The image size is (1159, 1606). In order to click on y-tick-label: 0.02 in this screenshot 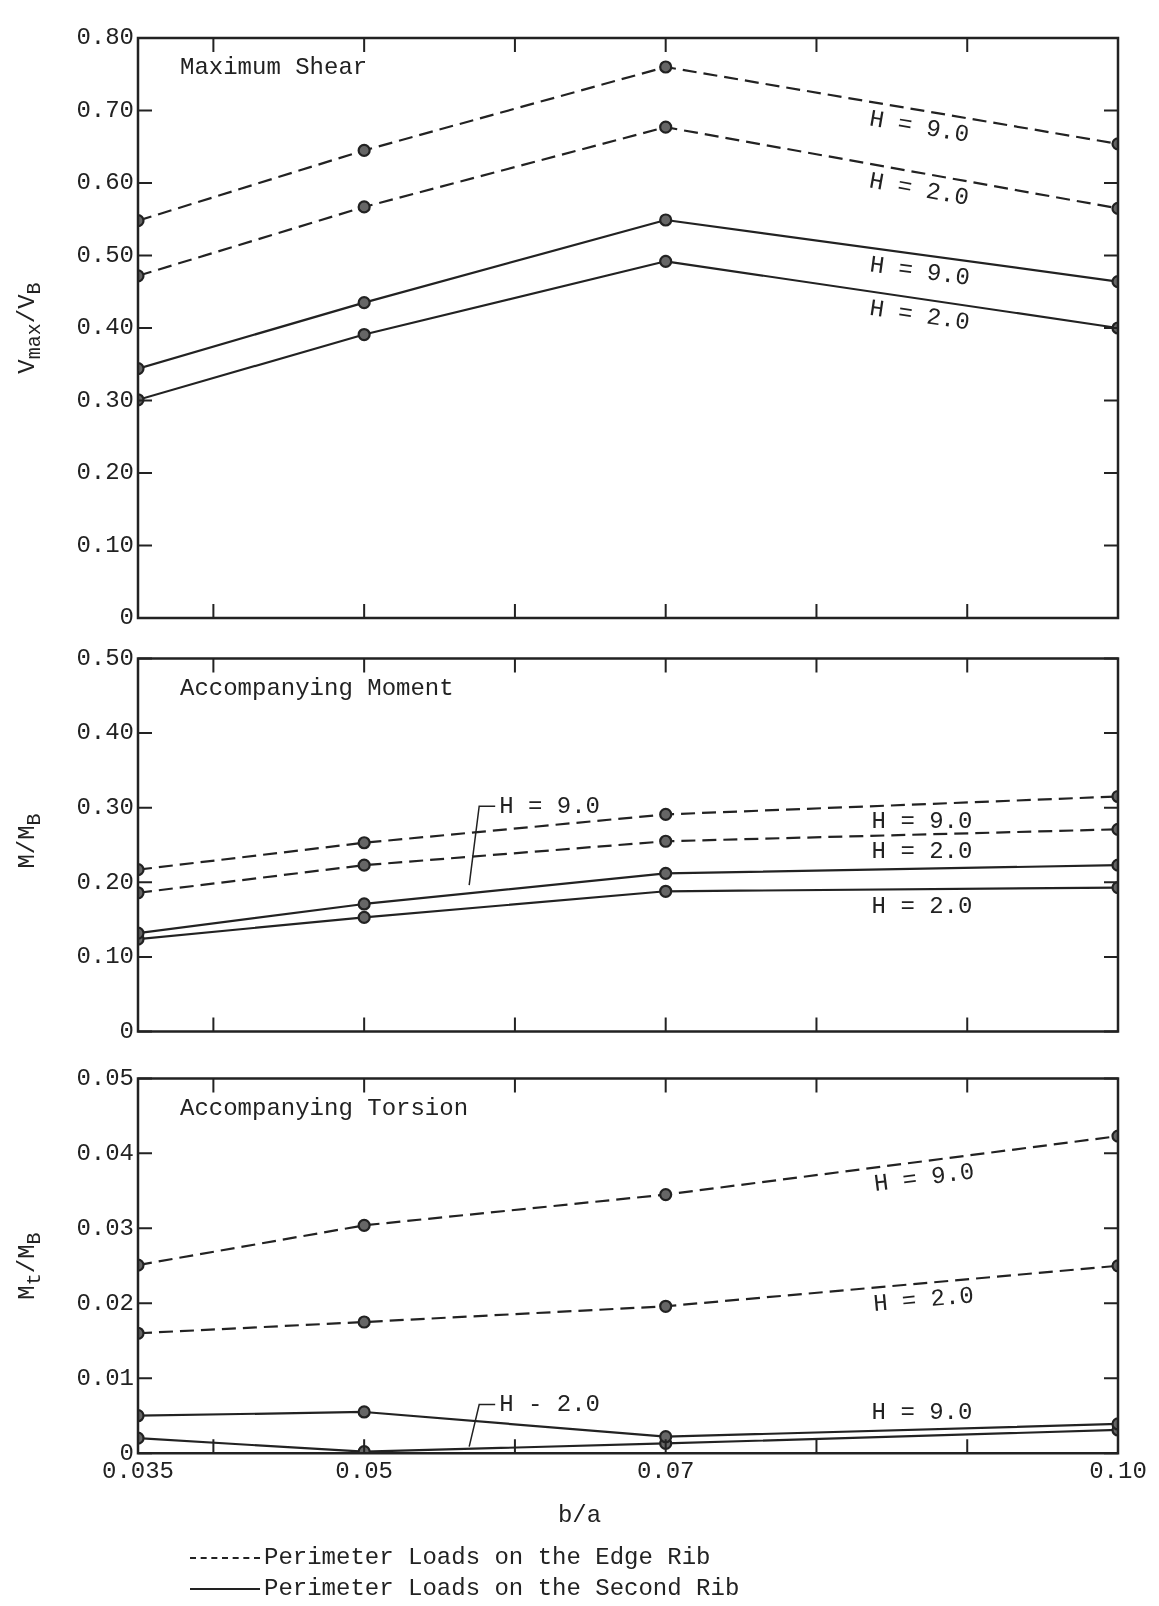, I will do `click(105, 1303)`.